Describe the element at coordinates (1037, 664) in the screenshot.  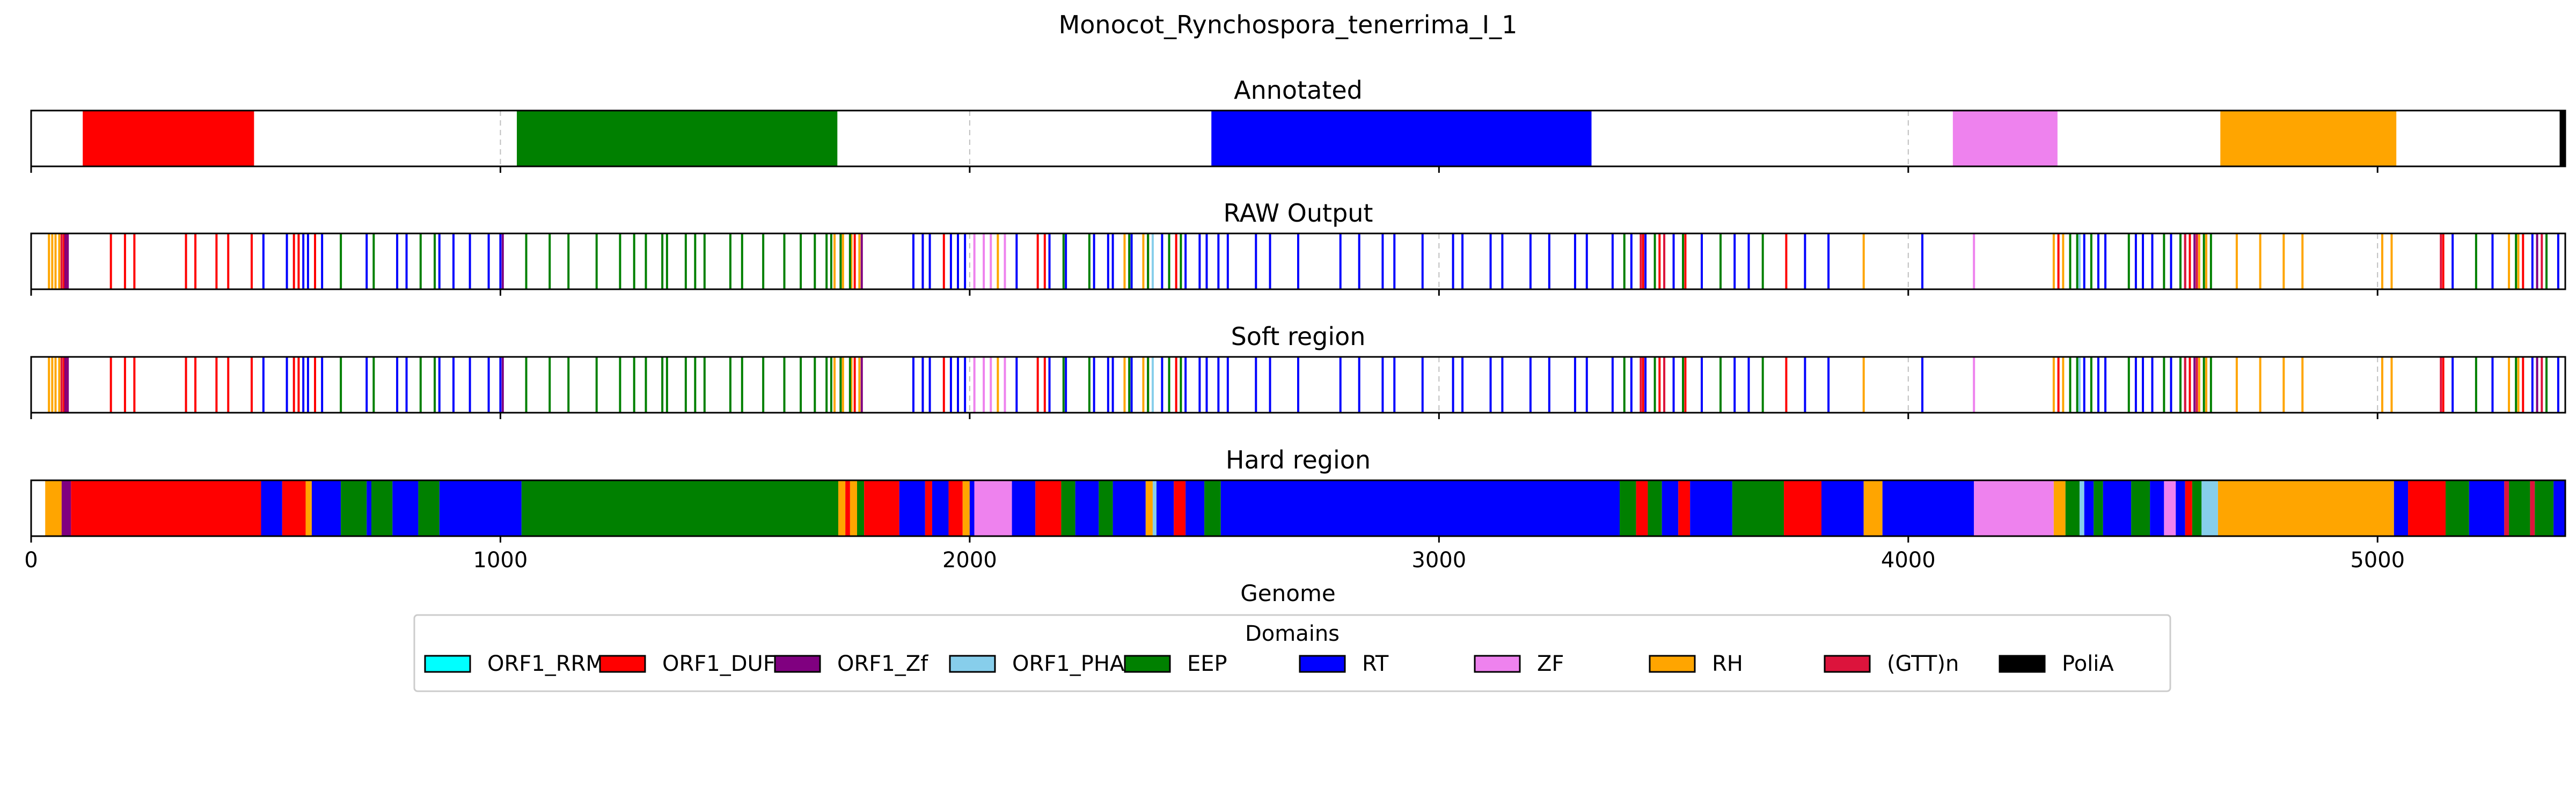
I see `legend-item-orf1-pha: ORF1_PHA` at that location.